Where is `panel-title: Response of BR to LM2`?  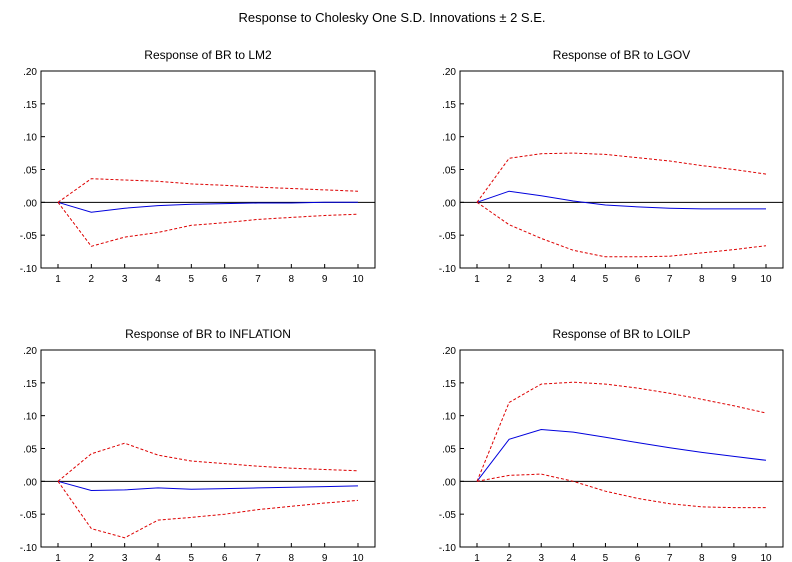 panel-title: Response of BR to LM2 is located at coordinates (208, 55).